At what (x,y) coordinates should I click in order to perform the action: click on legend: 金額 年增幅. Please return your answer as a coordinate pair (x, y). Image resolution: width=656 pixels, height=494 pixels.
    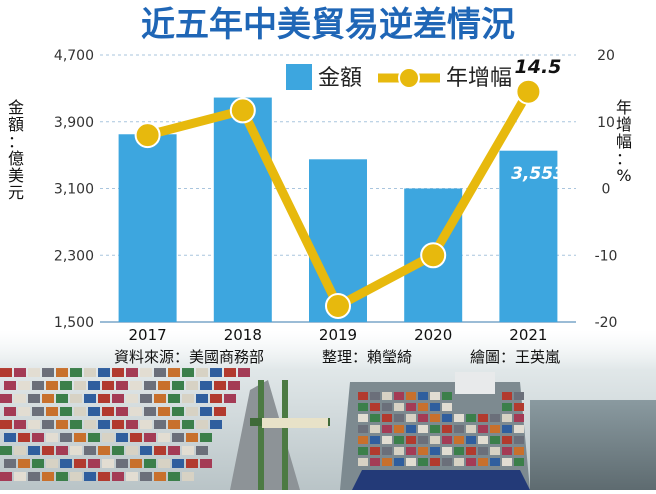
    Looking at the image, I should click on (399, 77).